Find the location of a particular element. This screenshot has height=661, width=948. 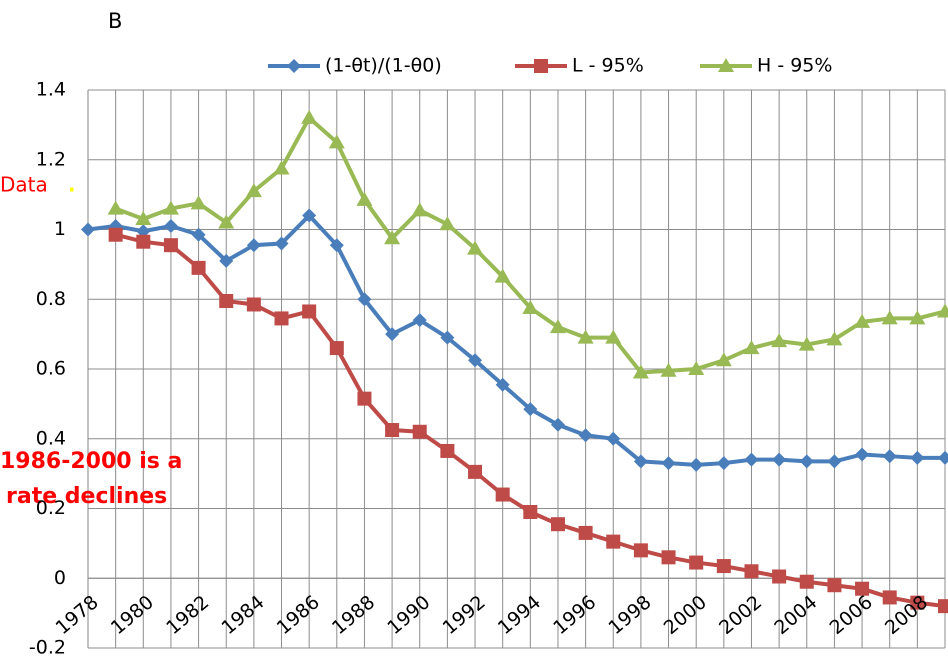

x-tick-label: 1984 is located at coordinates (242, 615).